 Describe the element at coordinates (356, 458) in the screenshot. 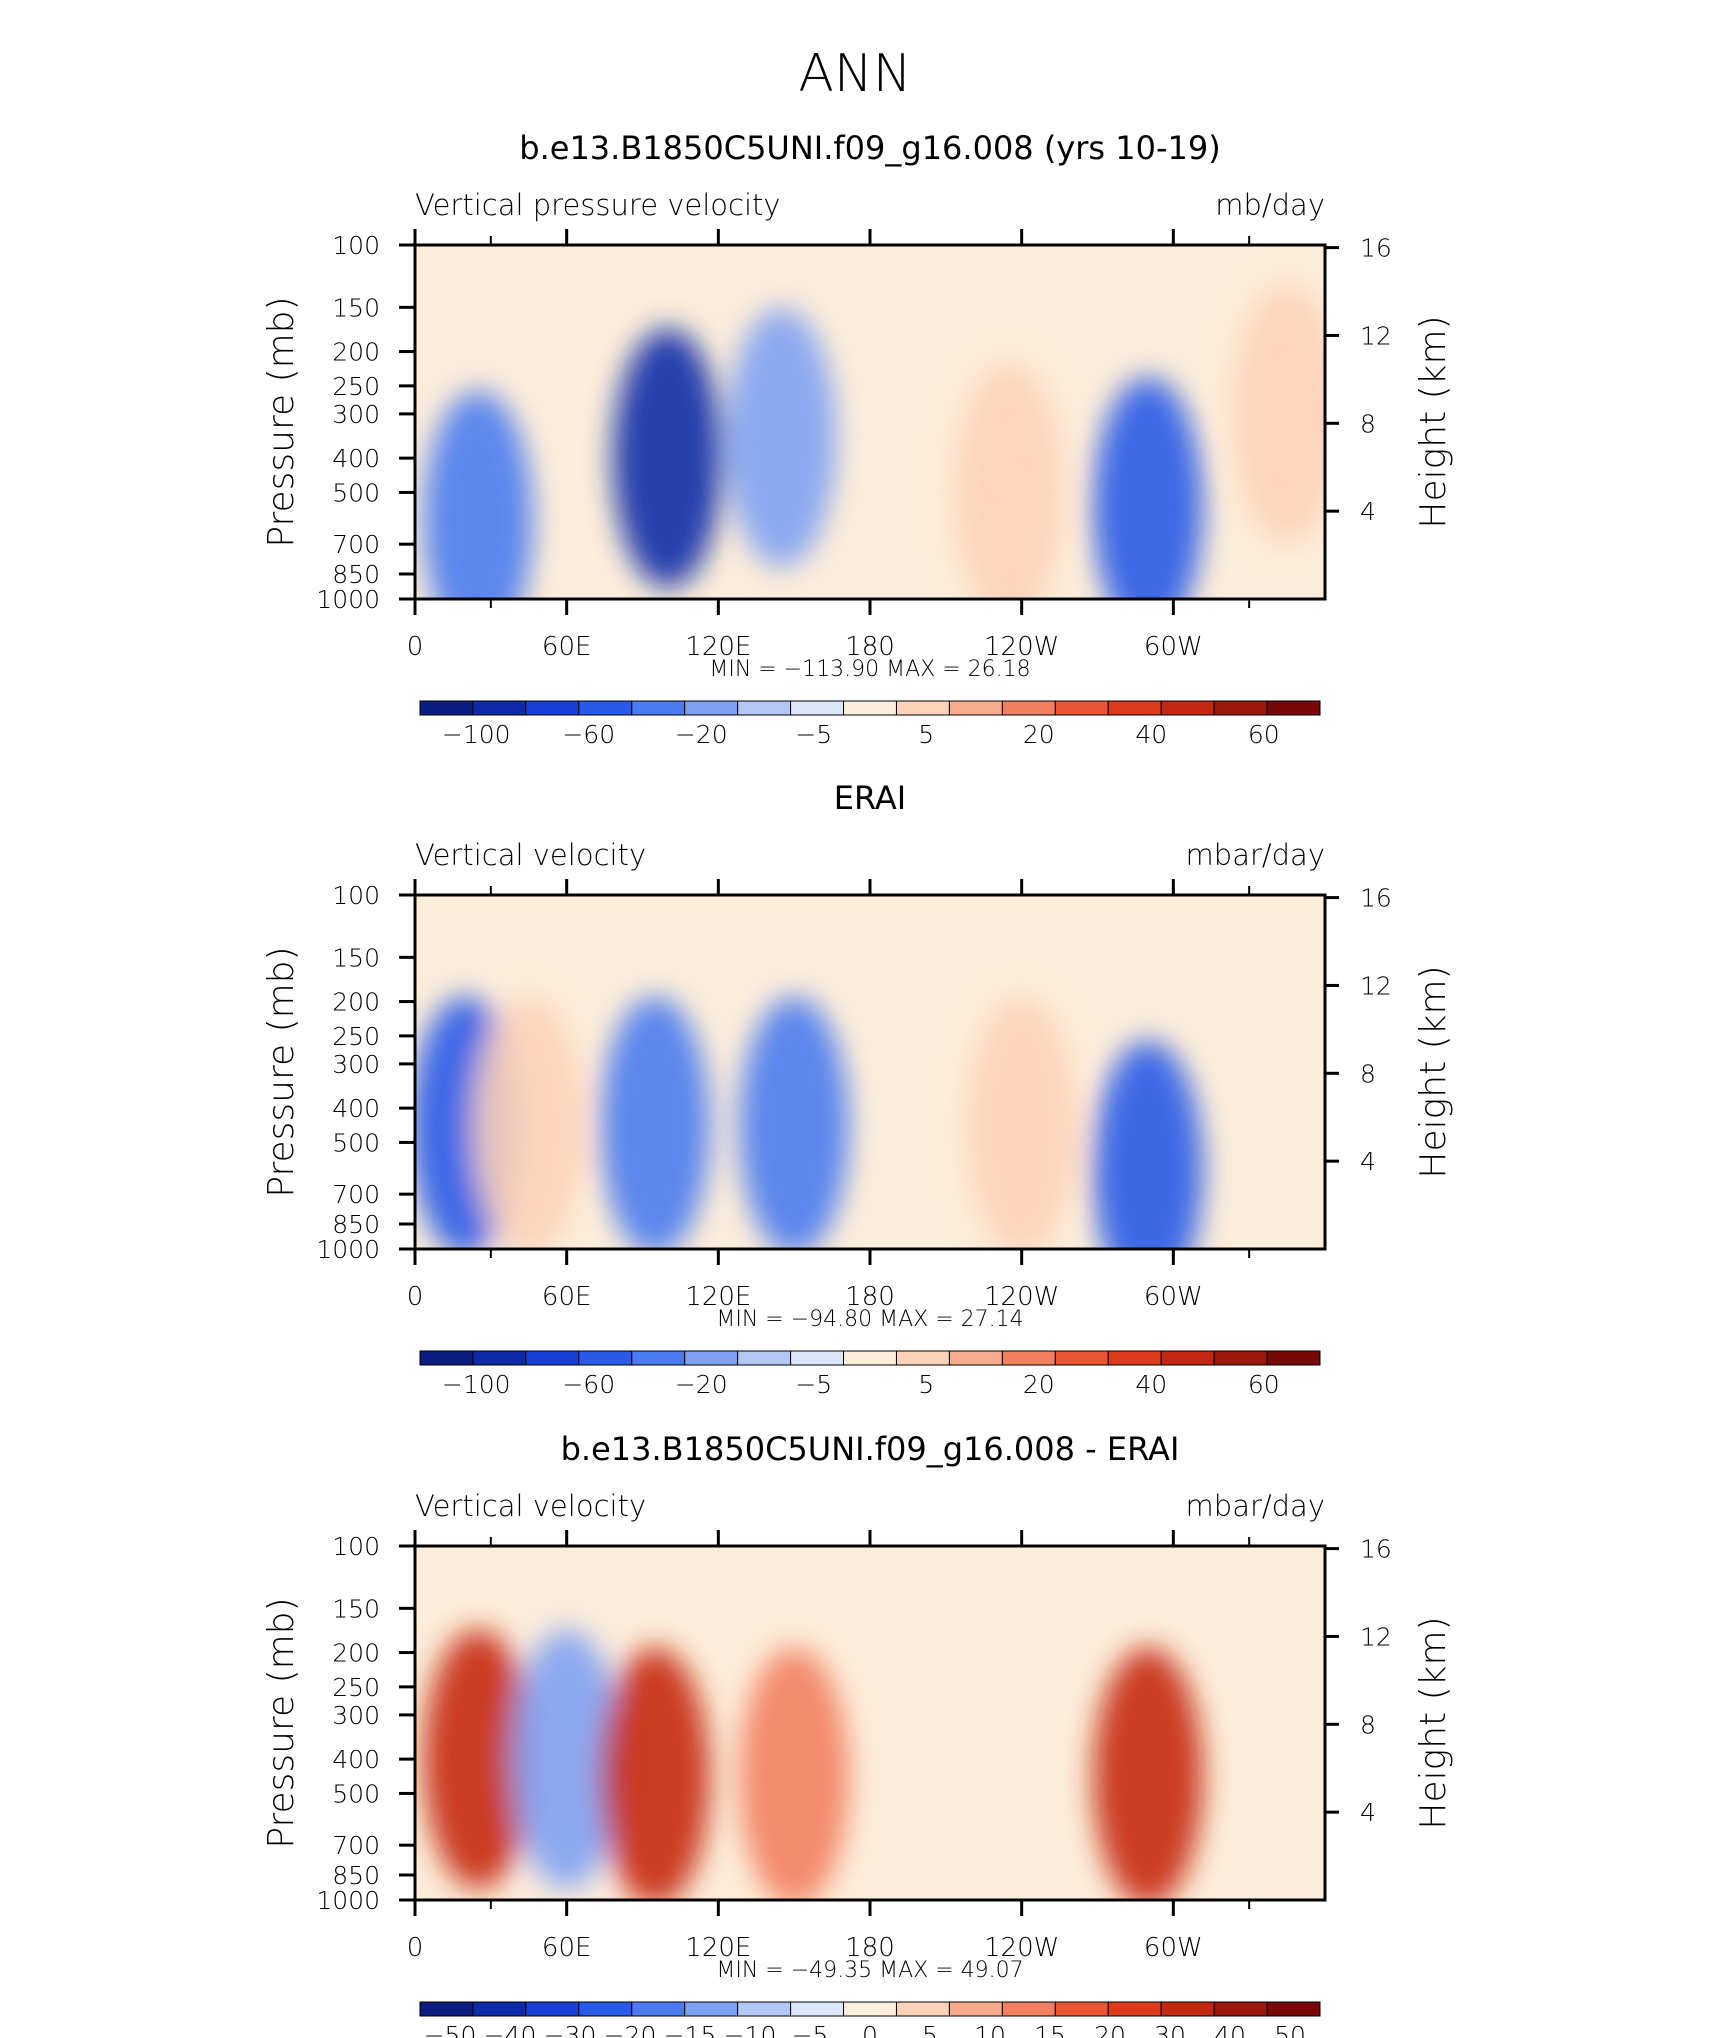

I see `y-tick-label: 400` at that location.